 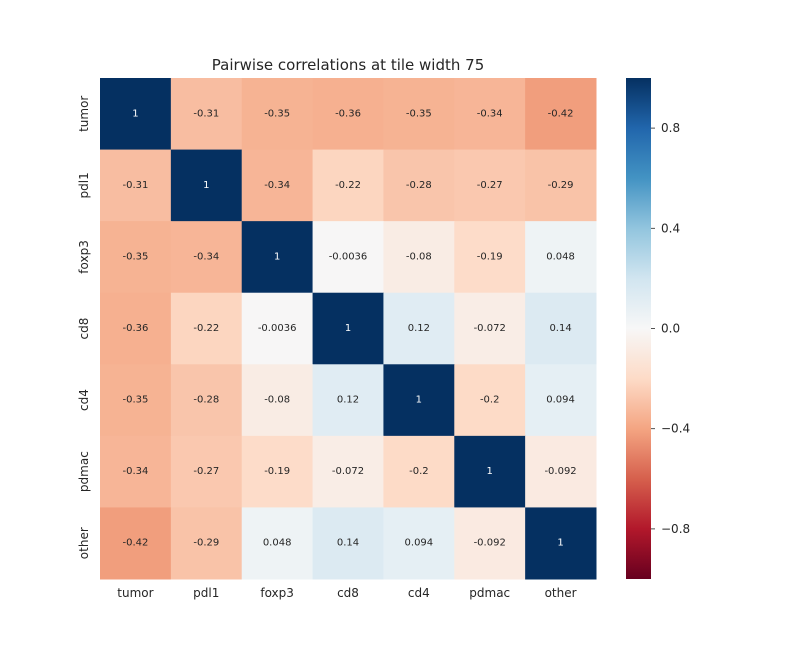 What do you see at coordinates (675, 529) in the screenshot?
I see `colorbar-tick-label: −0.8` at bounding box center [675, 529].